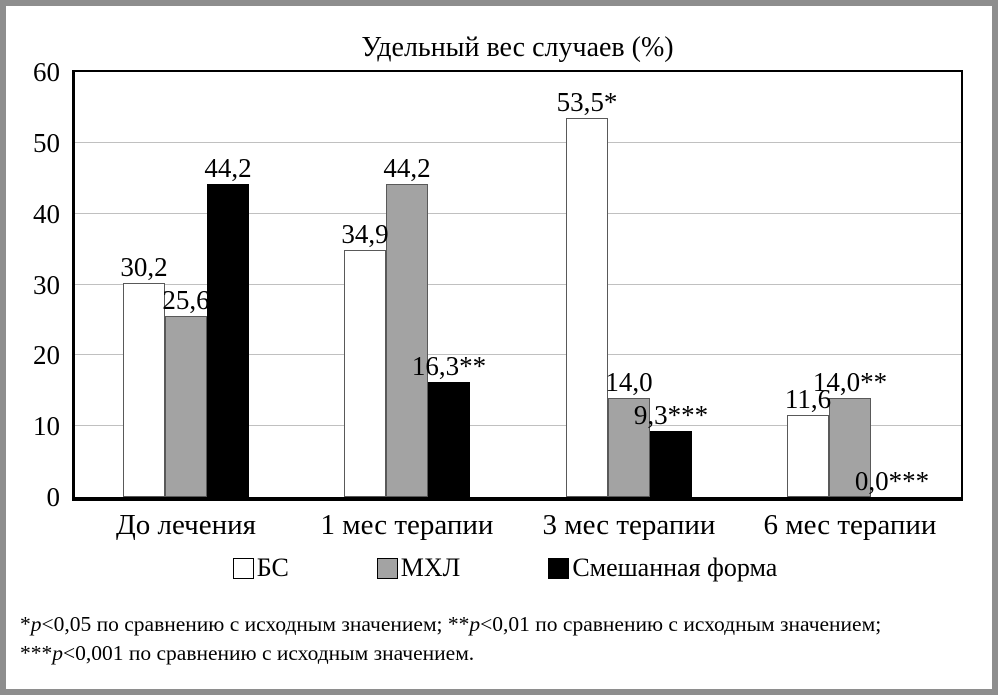  Describe the element at coordinates (365, 373) in the screenshot. I see `bar-БС-1 мес терапии` at that location.